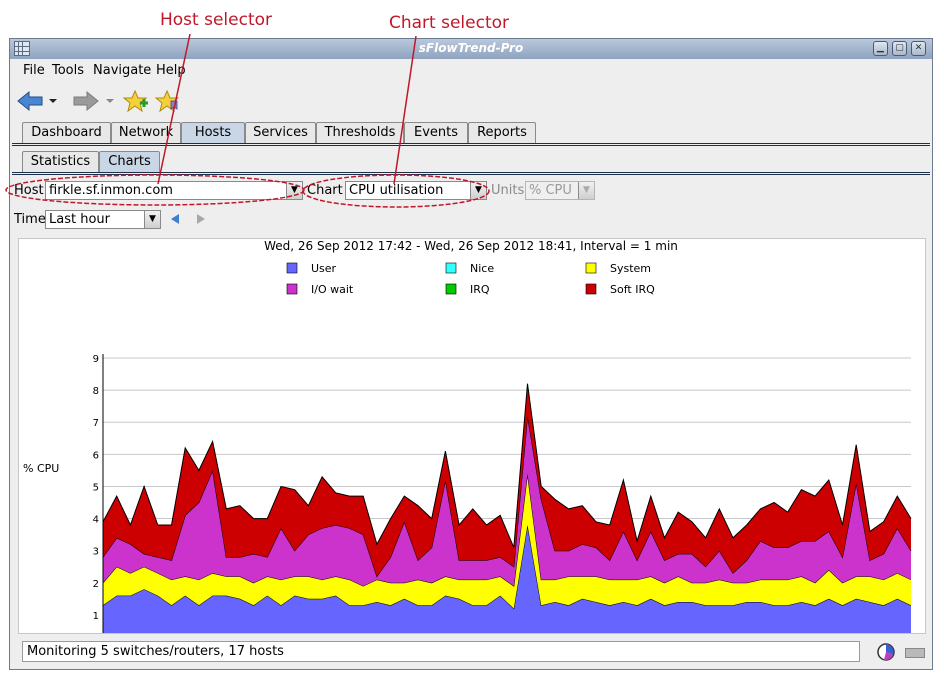 Image resolution: width=944 pixels, height=680 pixels. I want to click on y-tick-label: 5, so click(96, 487).